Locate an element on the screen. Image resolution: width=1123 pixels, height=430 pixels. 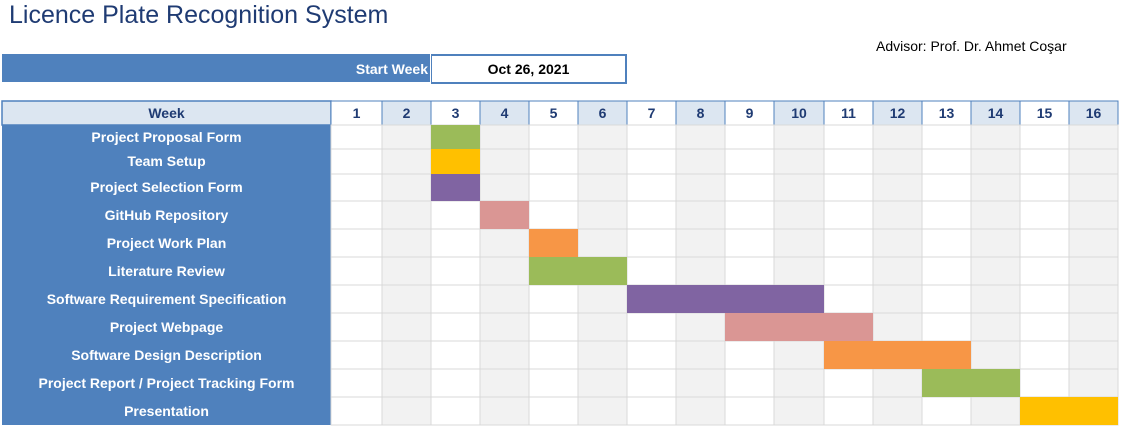
task-bar-project-work-plan is located at coordinates (553, 243).